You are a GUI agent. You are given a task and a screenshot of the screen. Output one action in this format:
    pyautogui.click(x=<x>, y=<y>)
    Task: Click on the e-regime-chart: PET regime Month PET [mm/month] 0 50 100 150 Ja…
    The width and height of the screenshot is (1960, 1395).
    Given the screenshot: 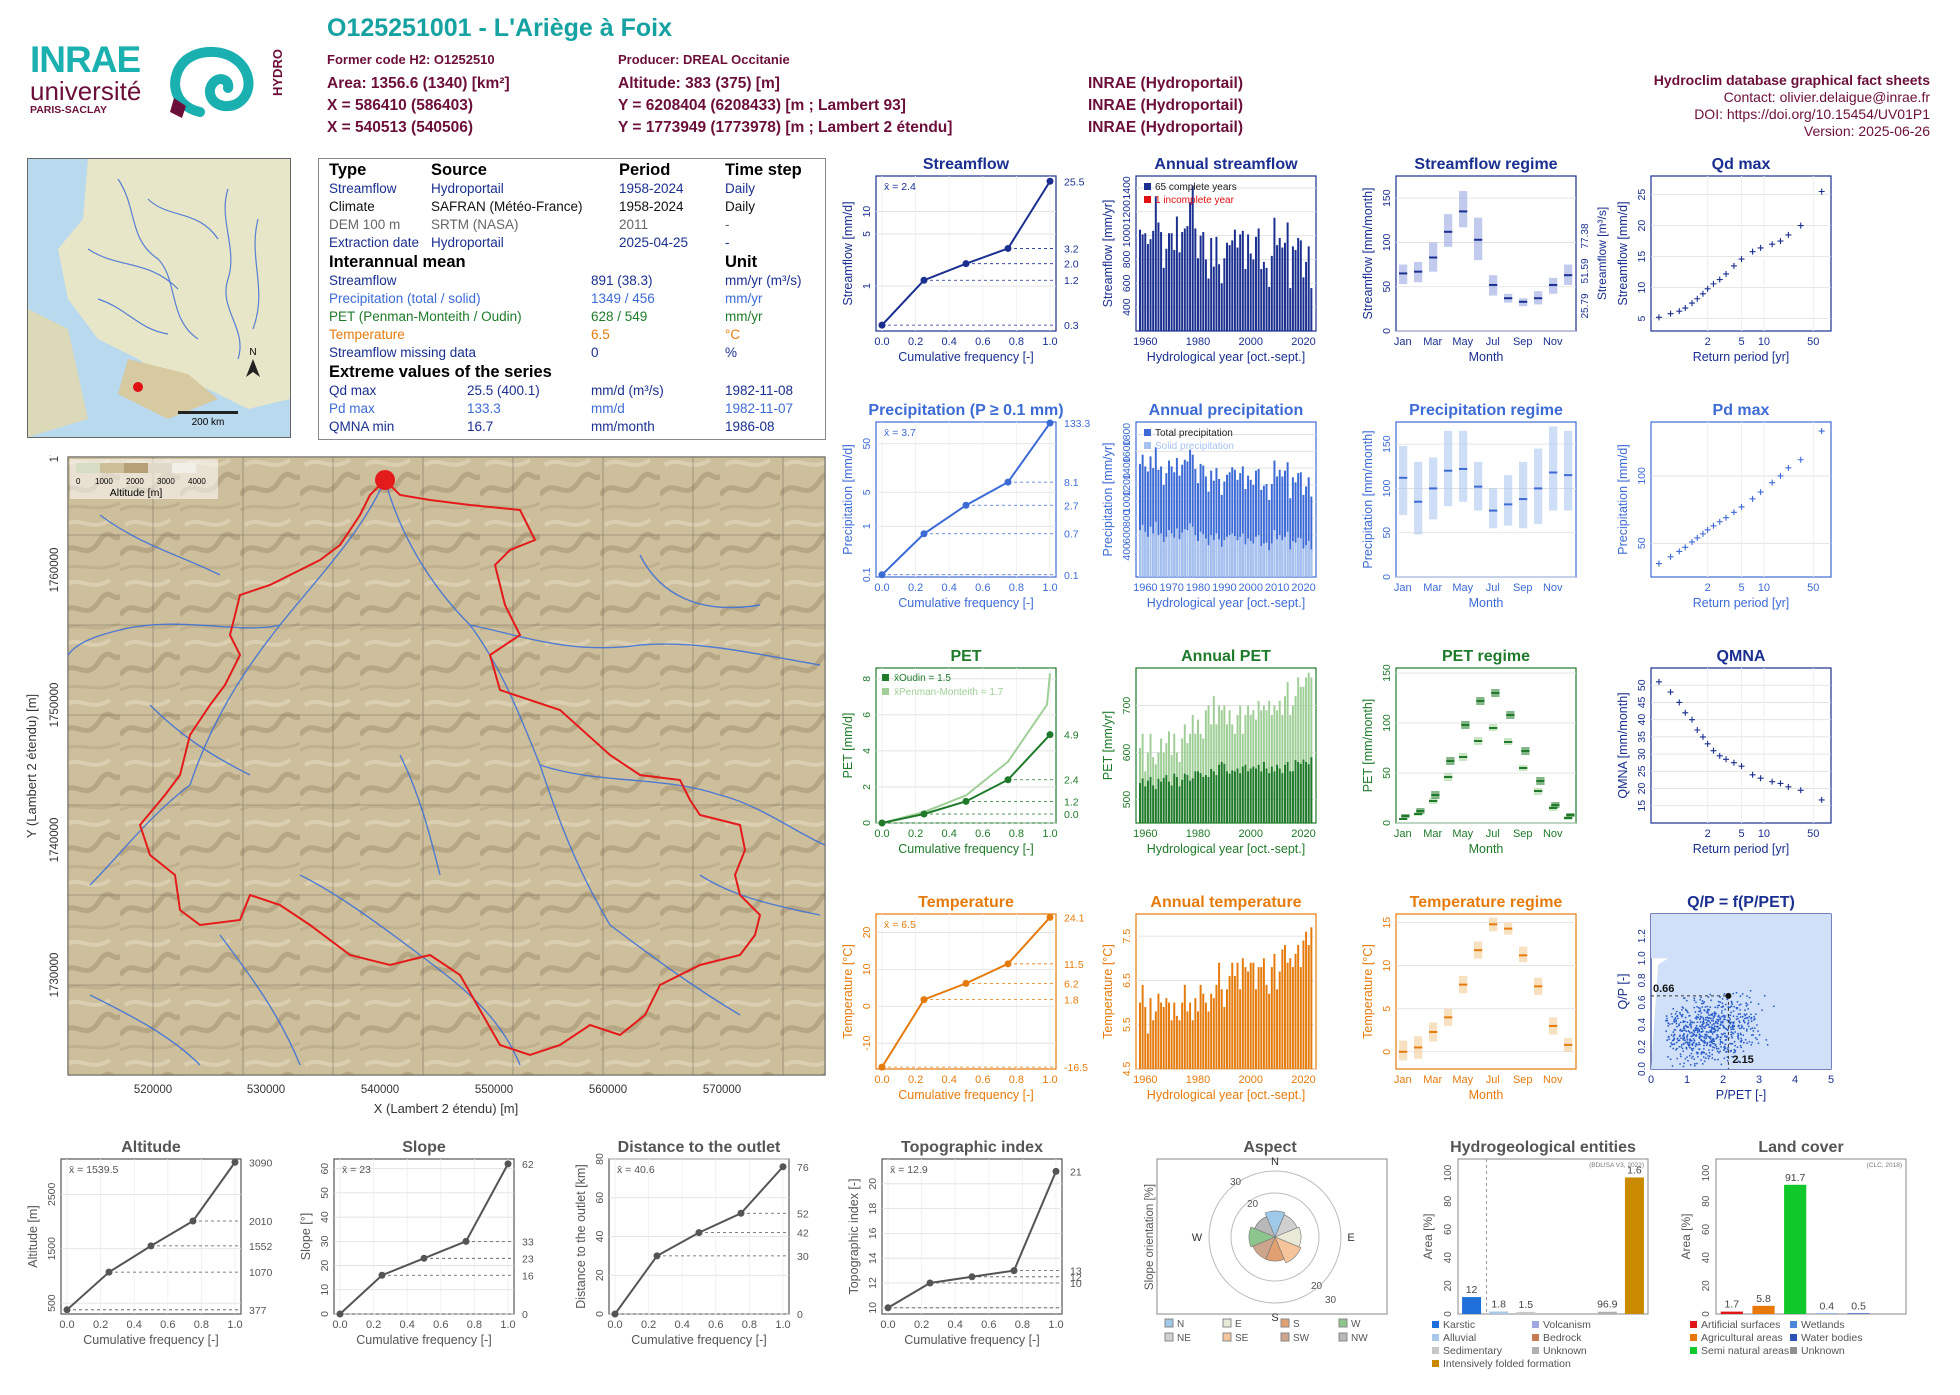 What is the action you would take?
    pyautogui.click(x=1469, y=752)
    